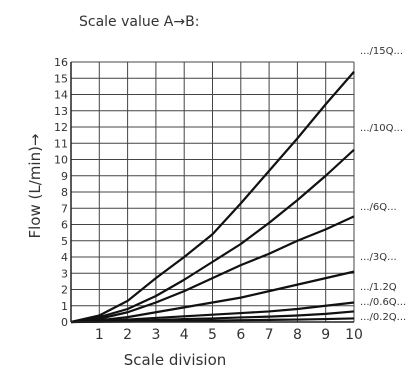 This screenshot has width=408, height=375. I want to click on x-tick-labels: 1 2 3 4 5 6 7 8 9 10, so click(229, 335).